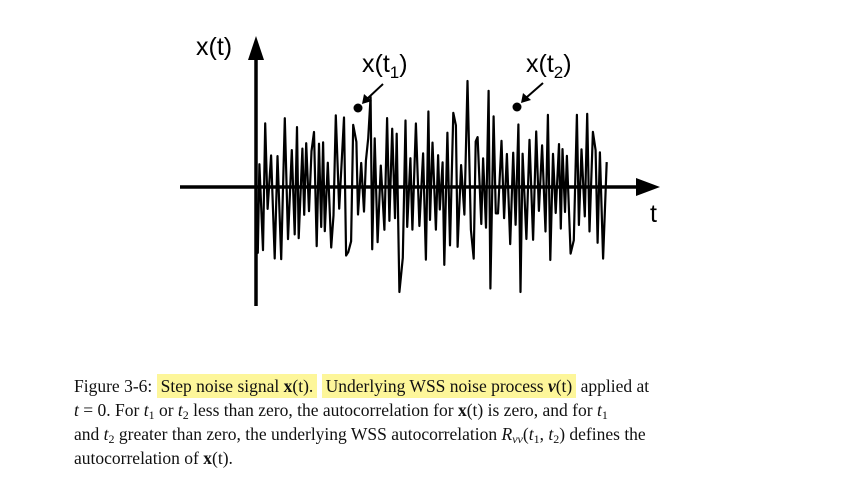 The height and width of the screenshot is (483, 867). Describe the element at coordinates (375, 91) in the screenshot. I see `point1-pointer` at that location.